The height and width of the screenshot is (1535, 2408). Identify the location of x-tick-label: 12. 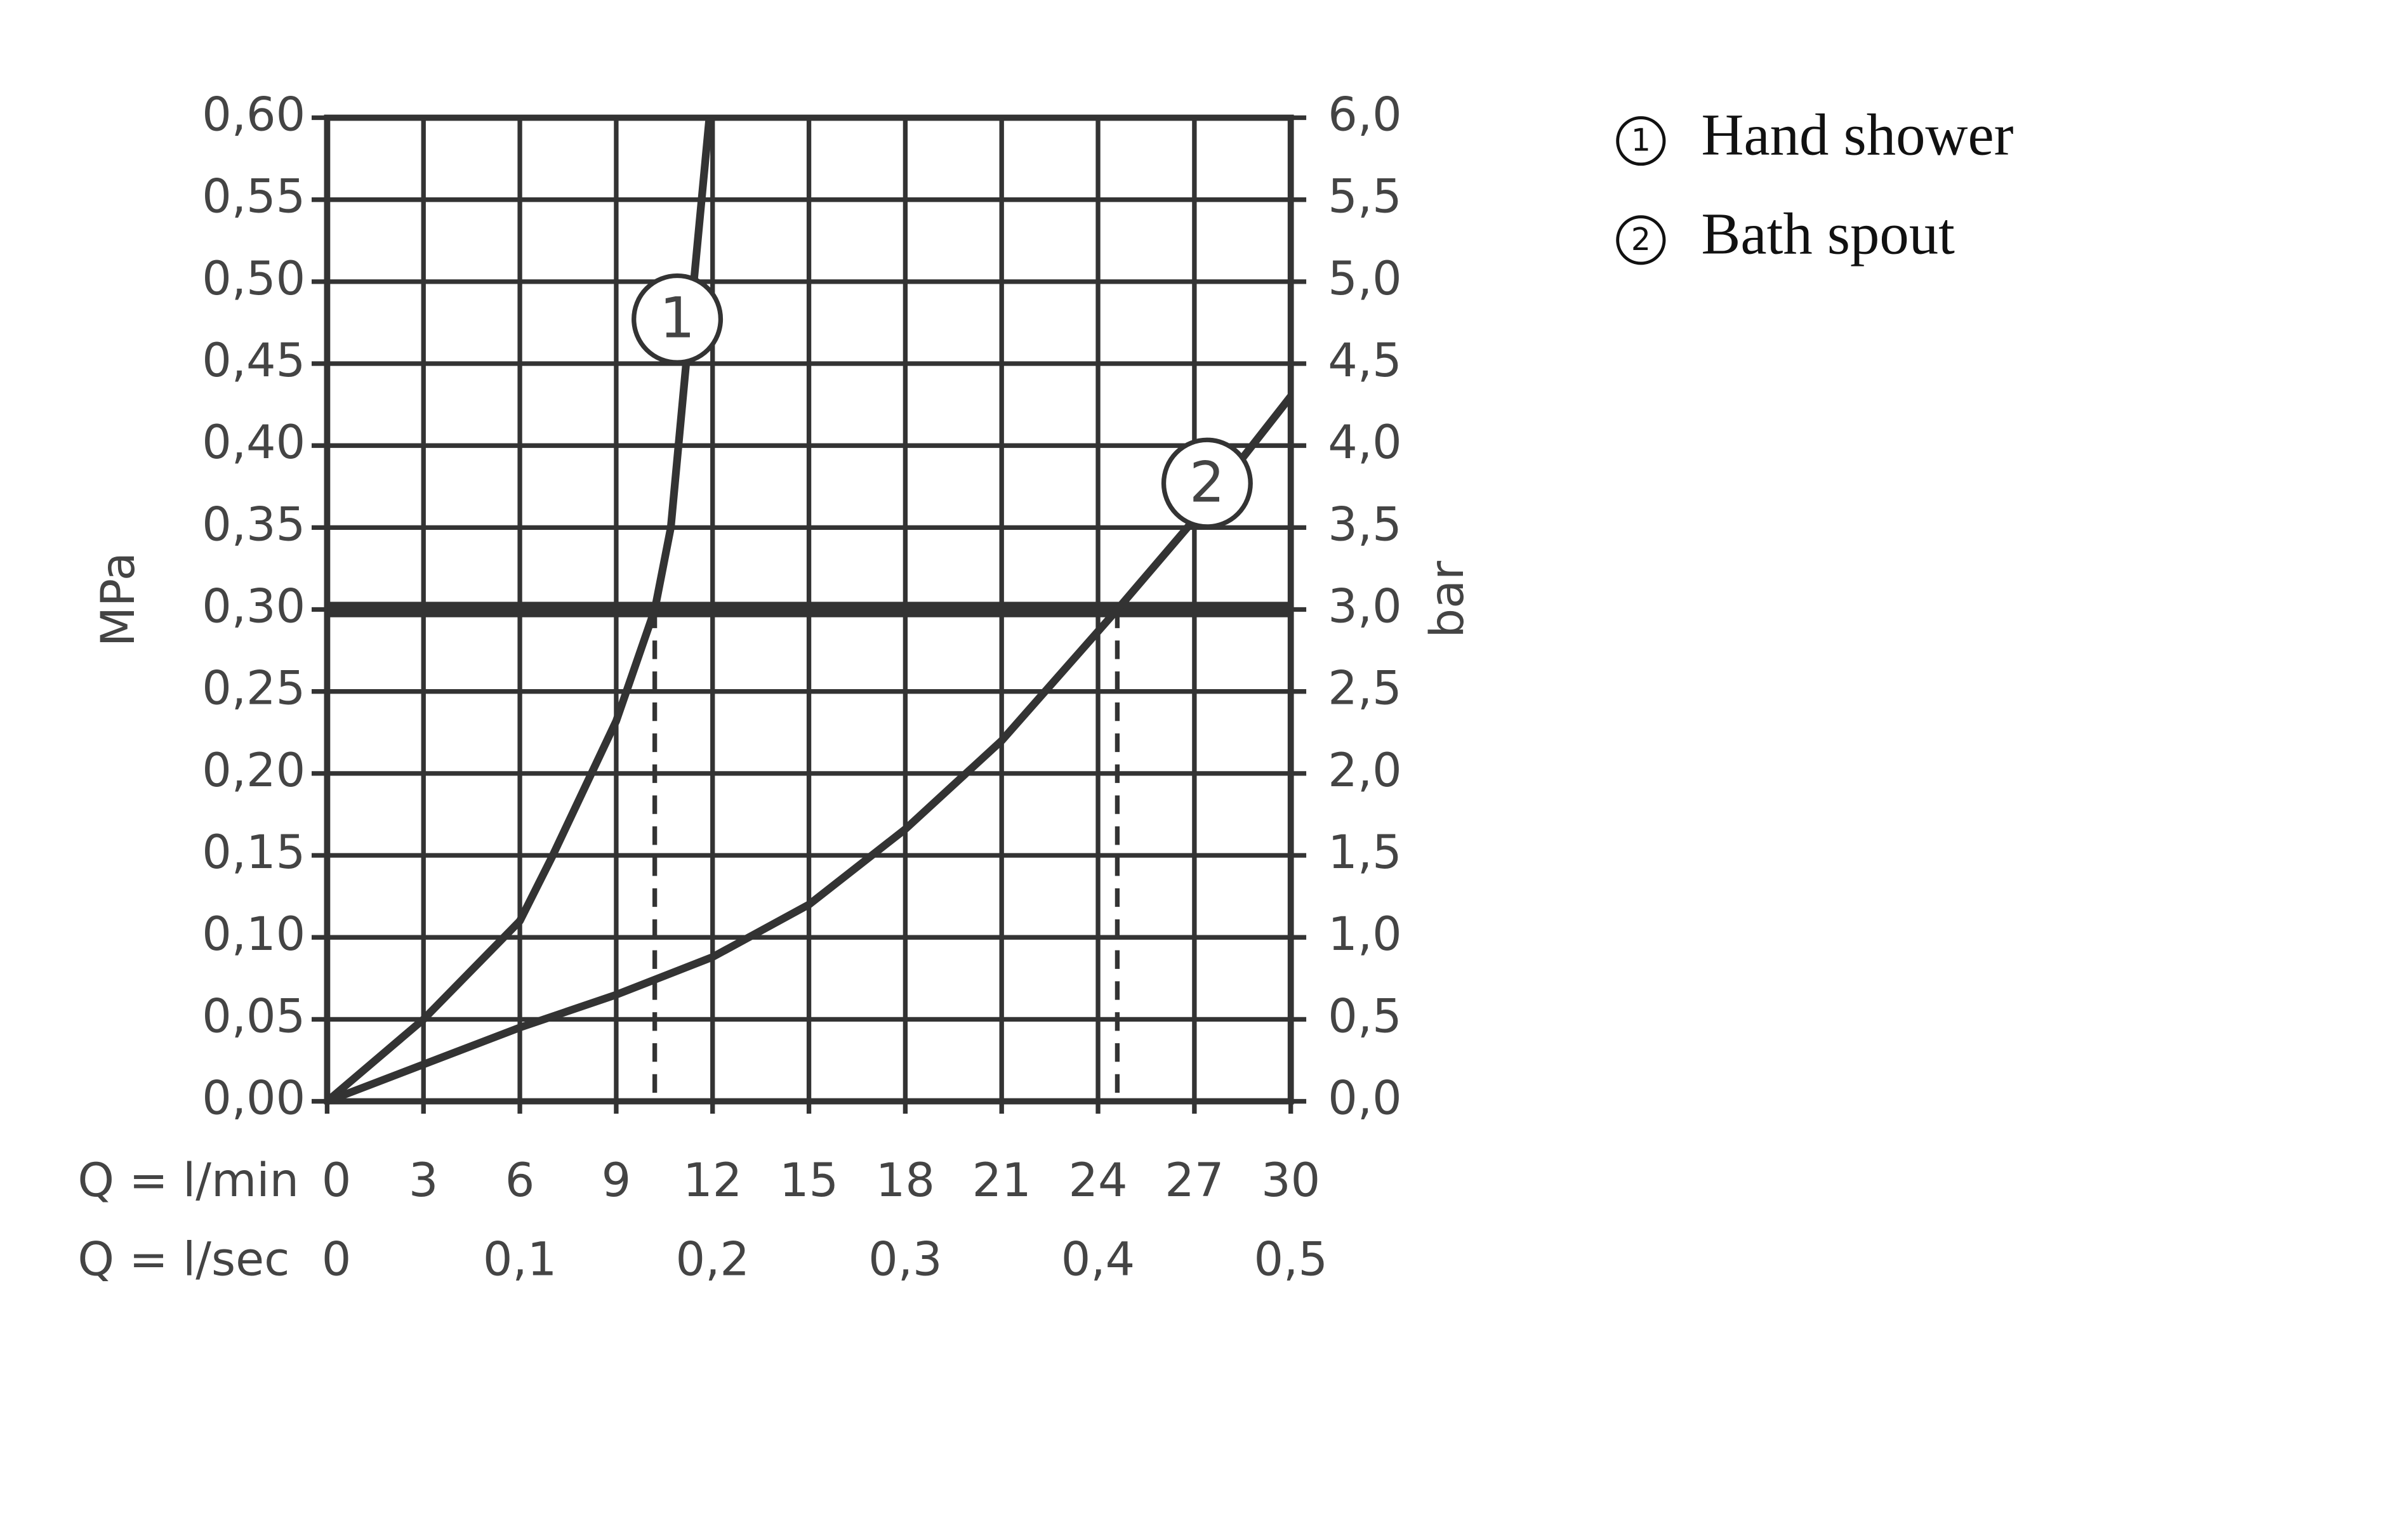
(712, 1181).